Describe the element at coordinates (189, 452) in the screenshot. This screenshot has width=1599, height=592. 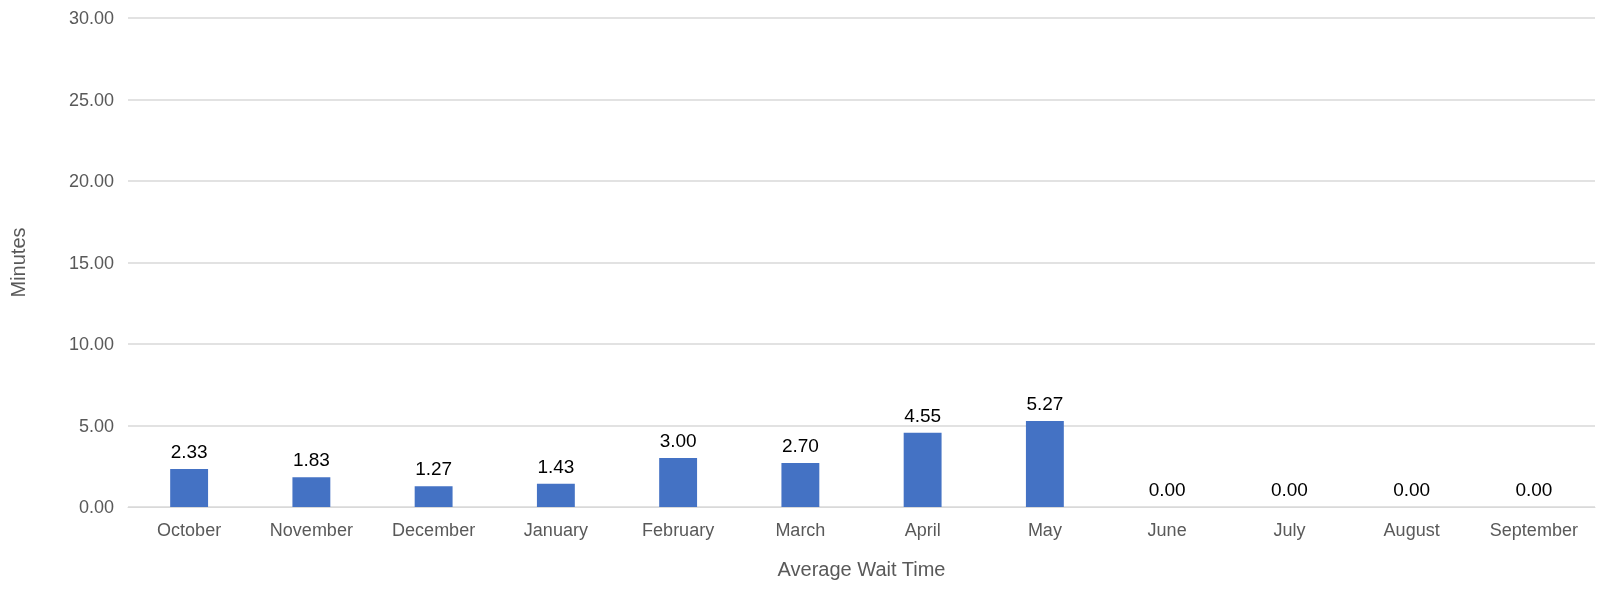
I see `data-label: 2.33` at that location.